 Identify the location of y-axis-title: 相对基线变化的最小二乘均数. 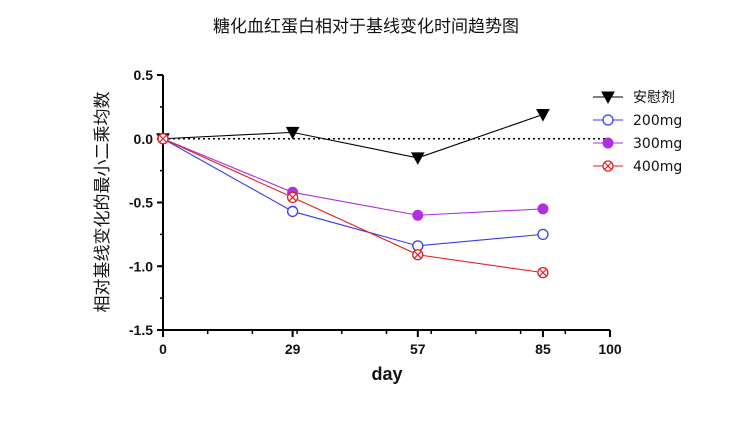
(103, 202).